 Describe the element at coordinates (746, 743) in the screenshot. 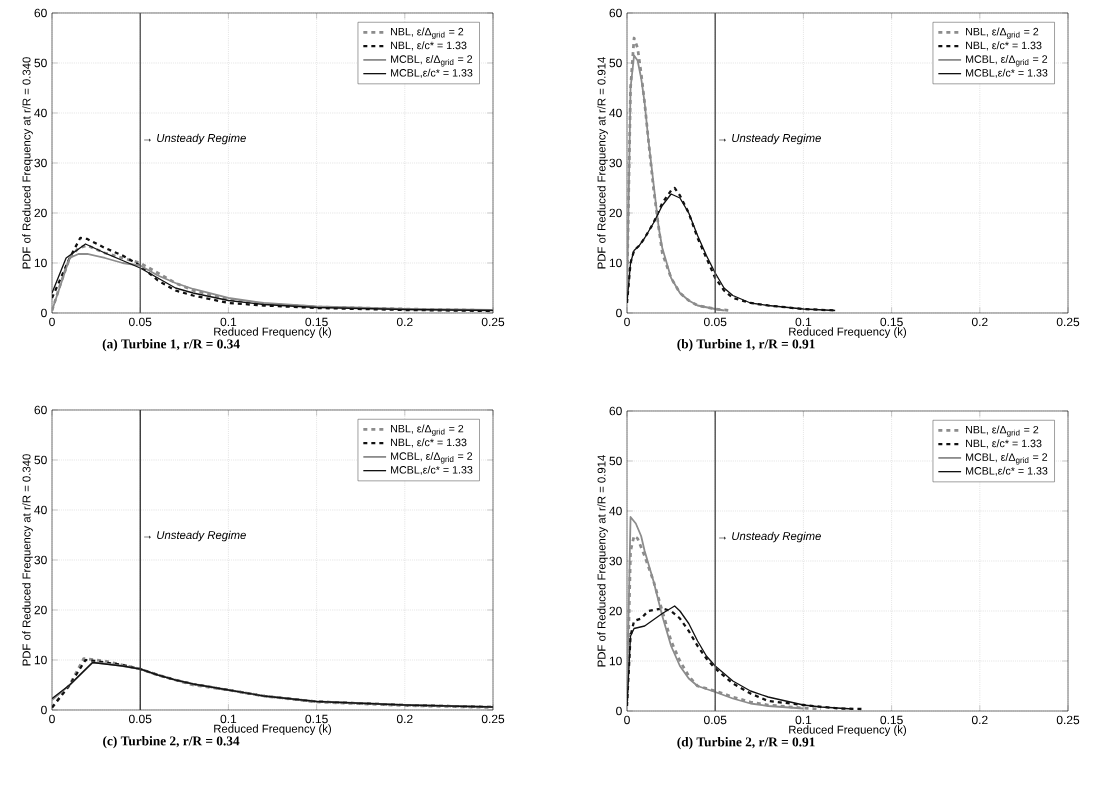

I see `text: (d) Turbine 2, r/R = 0.91` at that location.